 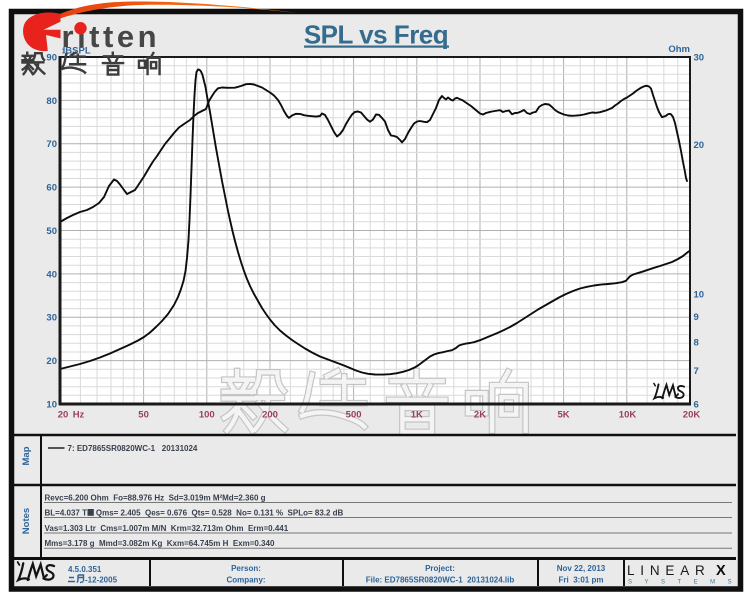 What do you see at coordinates (440, 580) in the screenshot?
I see `svg-text:File: ED7865SR0820WC-1 201310: File: ED7865SR0820WC-1 20131024.lib` at bounding box center [440, 580].